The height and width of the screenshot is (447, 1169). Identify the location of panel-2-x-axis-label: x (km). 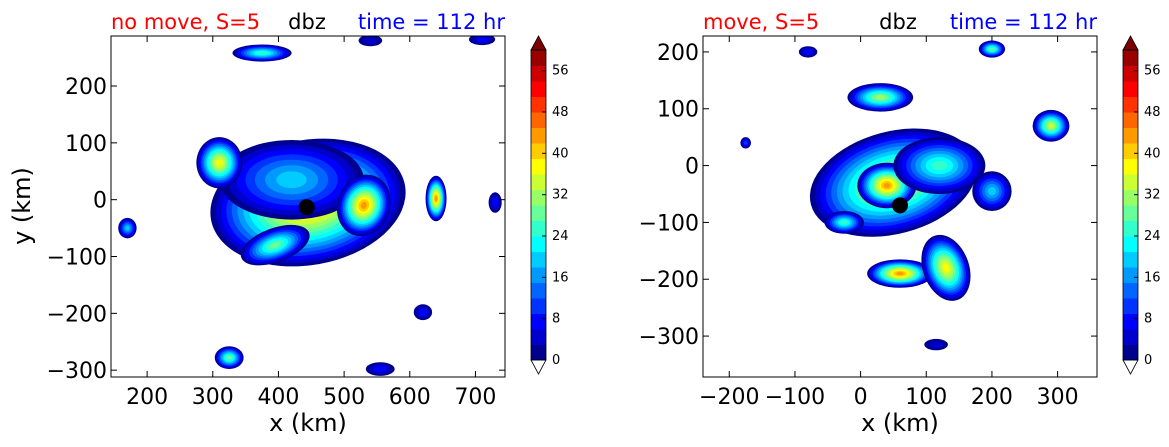
(900, 423).